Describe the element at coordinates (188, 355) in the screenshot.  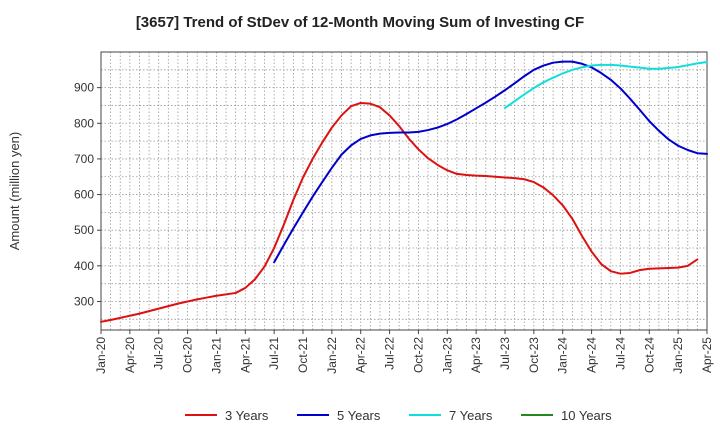
I see `x-tick-label: Oct-20` at that location.